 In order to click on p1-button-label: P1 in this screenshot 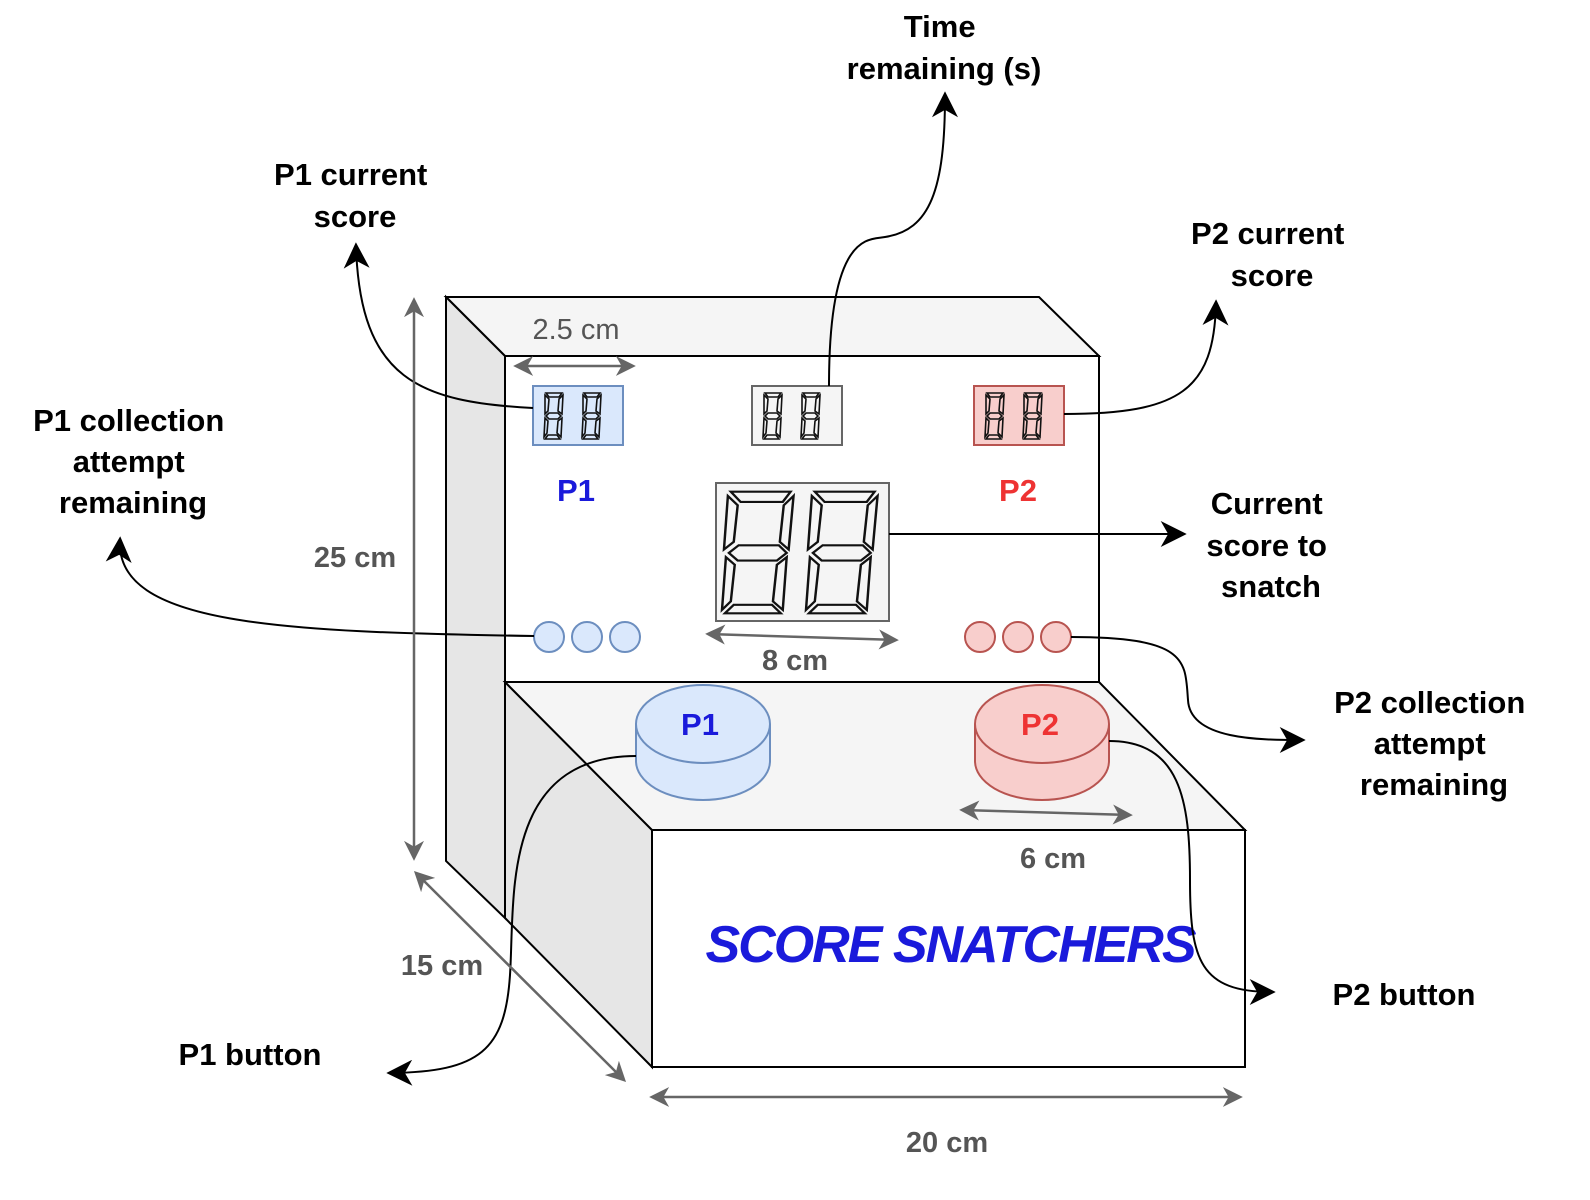, I will do `click(700, 724)`.